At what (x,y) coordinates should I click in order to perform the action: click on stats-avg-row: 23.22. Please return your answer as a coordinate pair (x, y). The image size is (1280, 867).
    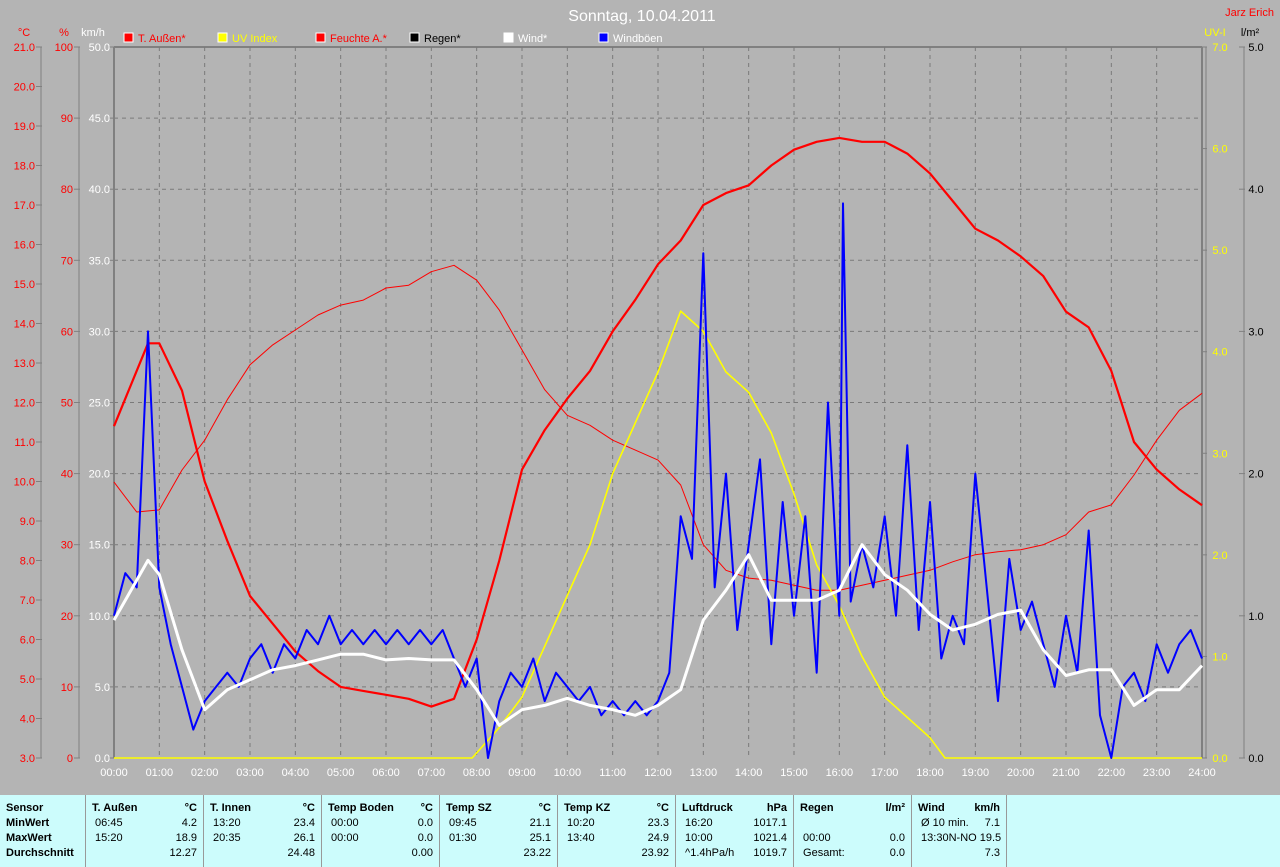
    Looking at the image, I should click on (498, 853).